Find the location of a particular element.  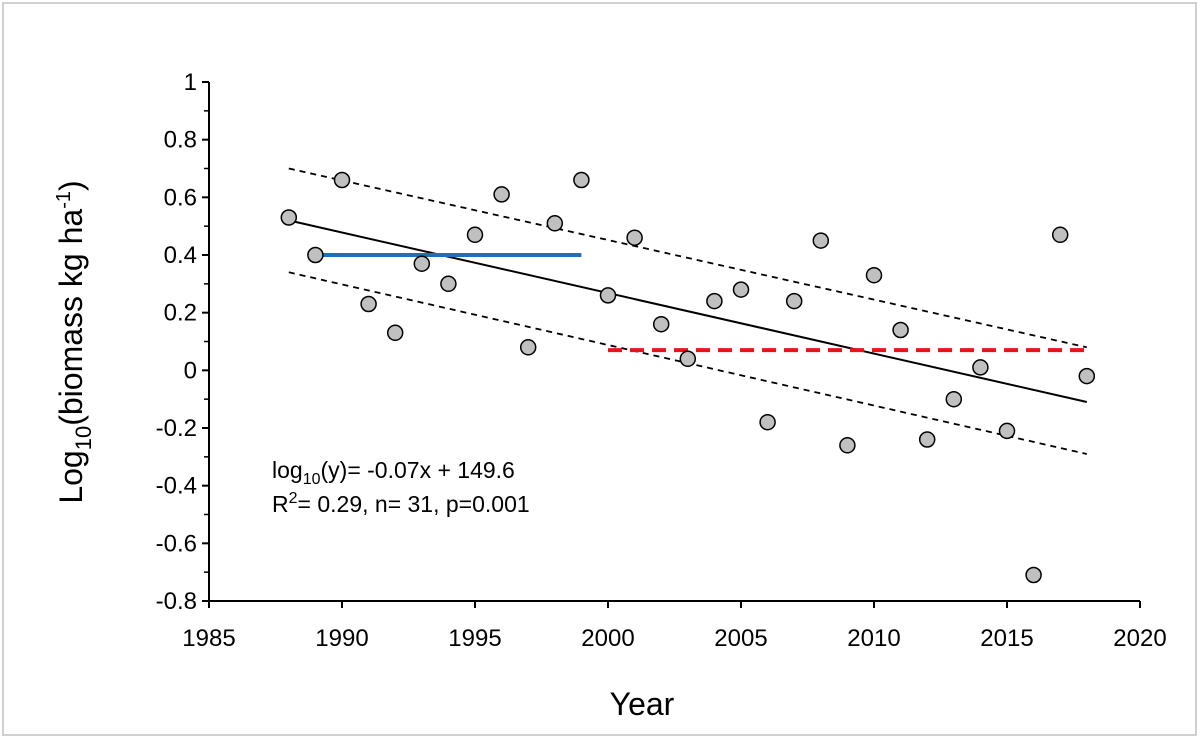

y-tick-label: -0.4 is located at coordinates (176, 486).